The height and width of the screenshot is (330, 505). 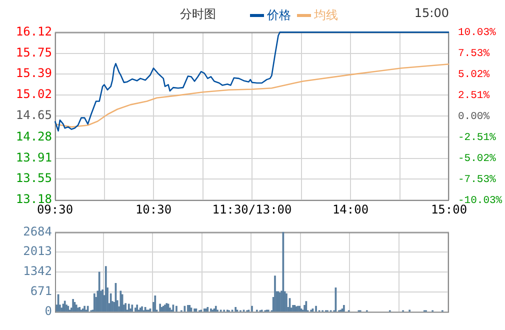 I want to click on x-tick-label: 10:30, so click(x=153, y=209).